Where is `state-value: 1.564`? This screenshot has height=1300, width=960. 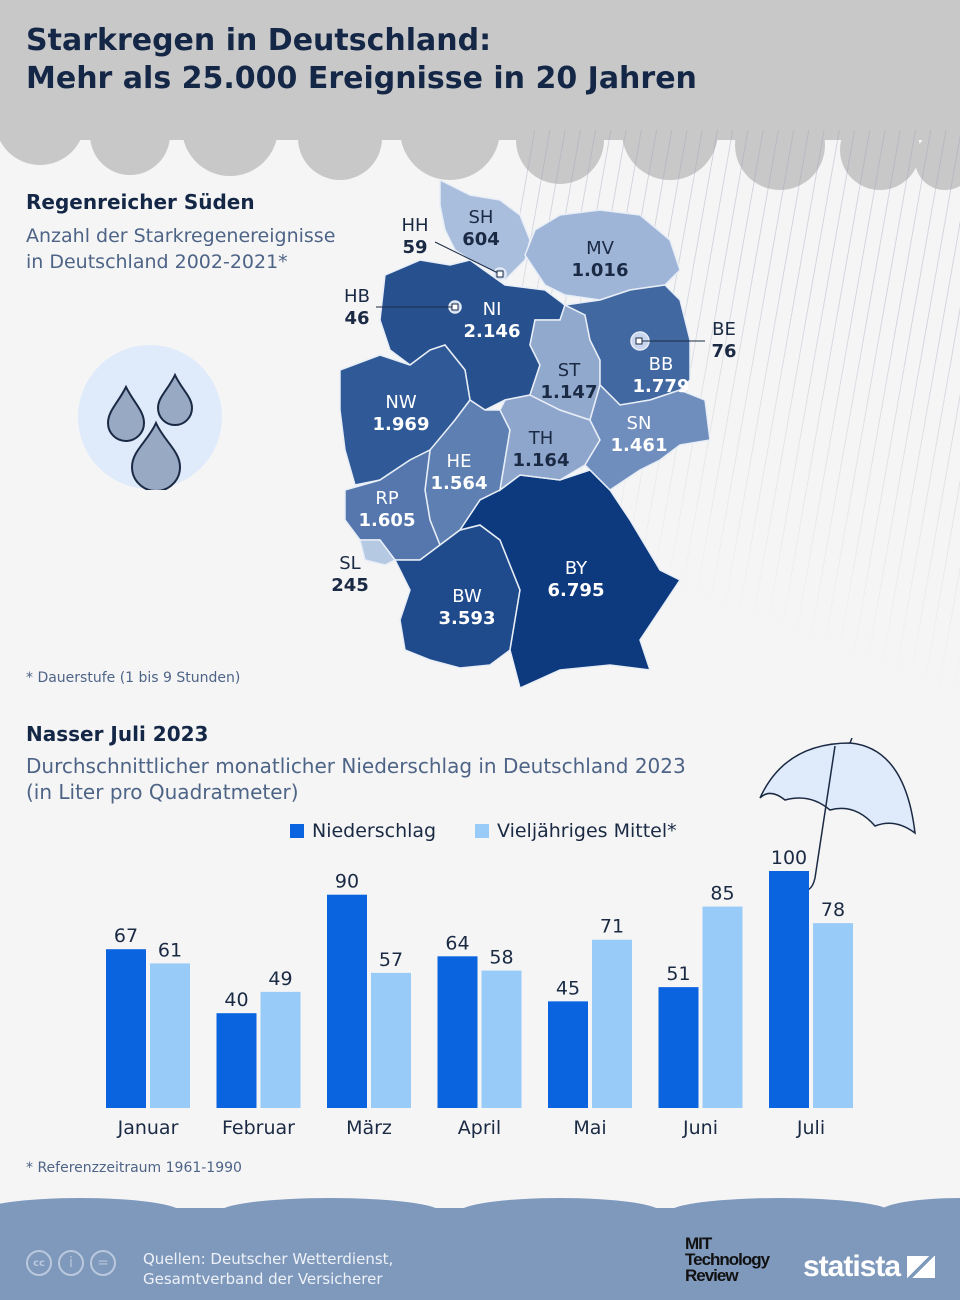
state-value: 1.564 is located at coordinates (459, 483).